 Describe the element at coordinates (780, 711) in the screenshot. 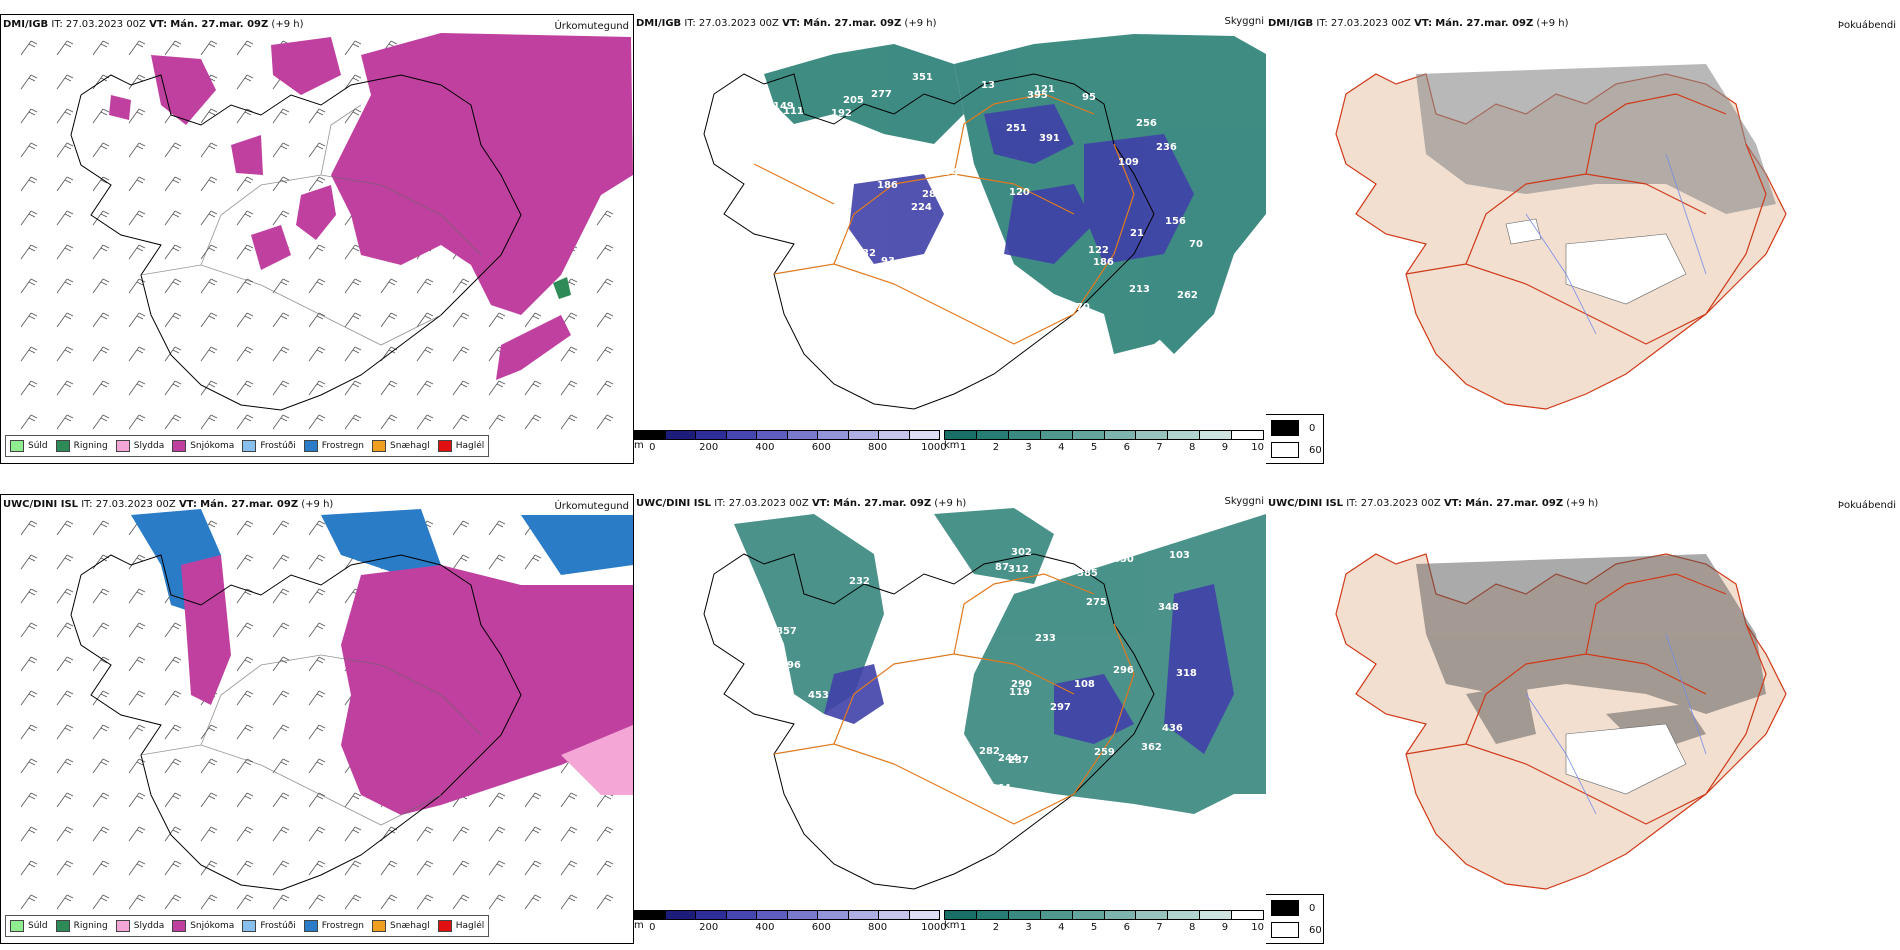

I see `ceiling-value-label: 405` at that location.